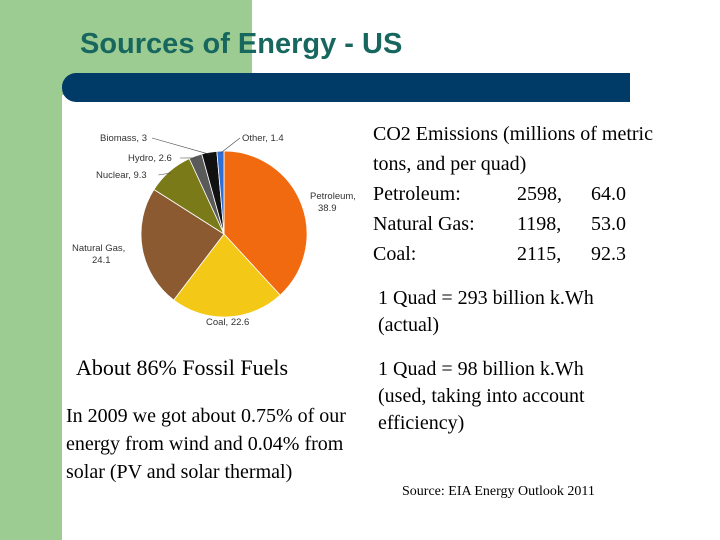 This screenshot has height=540, width=720. Describe the element at coordinates (486, 312) in the screenshot. I see `quad-actual-note: 1 Quad = 293 billion k.Wh (actual)` at that location.